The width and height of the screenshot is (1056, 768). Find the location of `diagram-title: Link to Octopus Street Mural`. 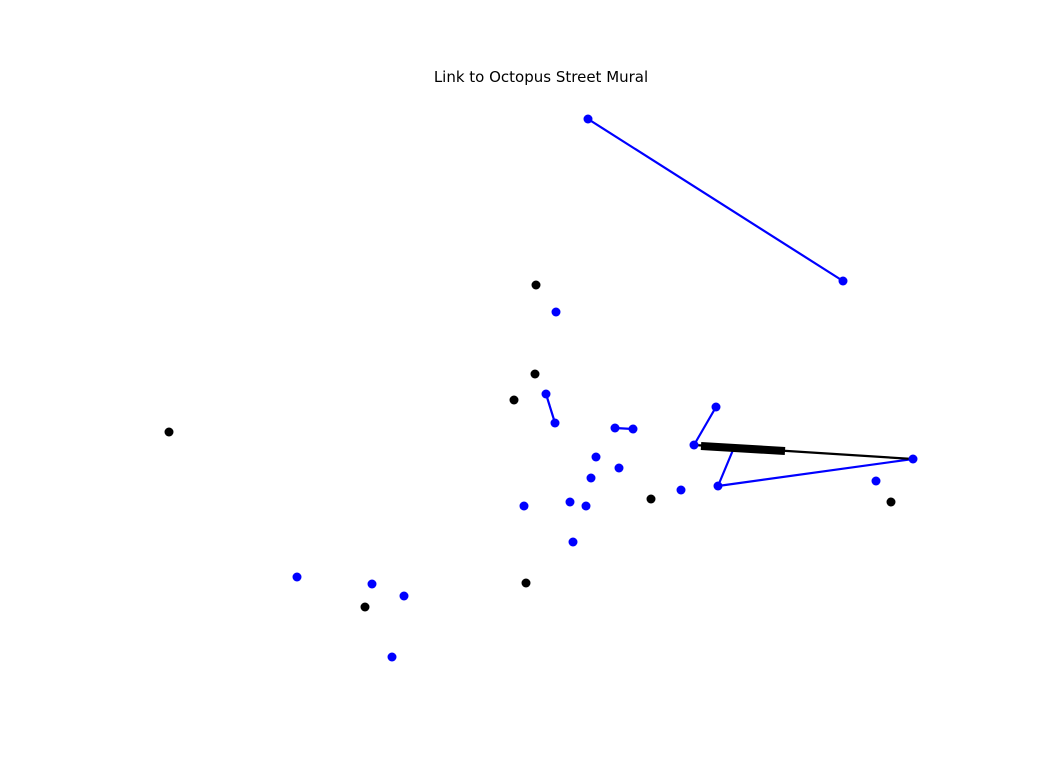

diagram-title: Link to Octopus Street Mural is located at coordinates (541, 77).